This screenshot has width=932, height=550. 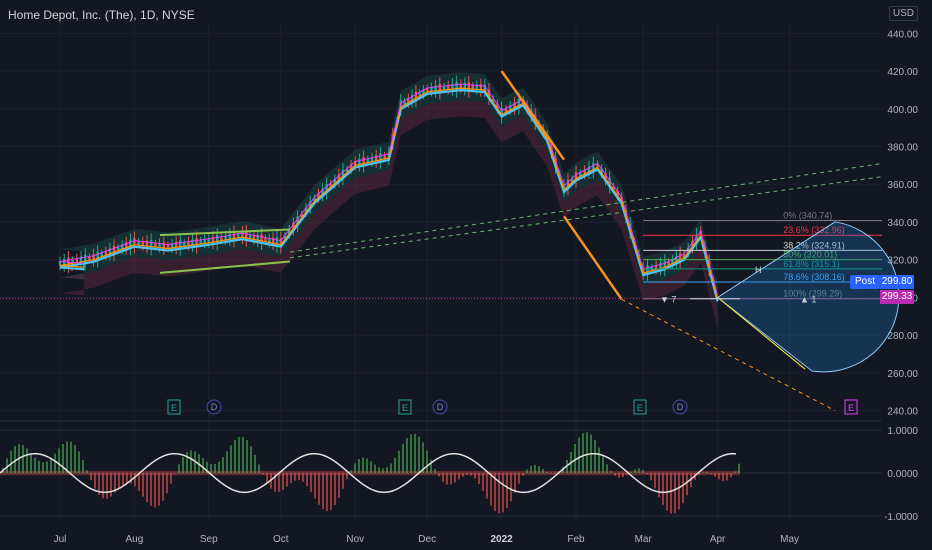 I want to click on y-tick-label: 340.00, so click(x=902, y=223).